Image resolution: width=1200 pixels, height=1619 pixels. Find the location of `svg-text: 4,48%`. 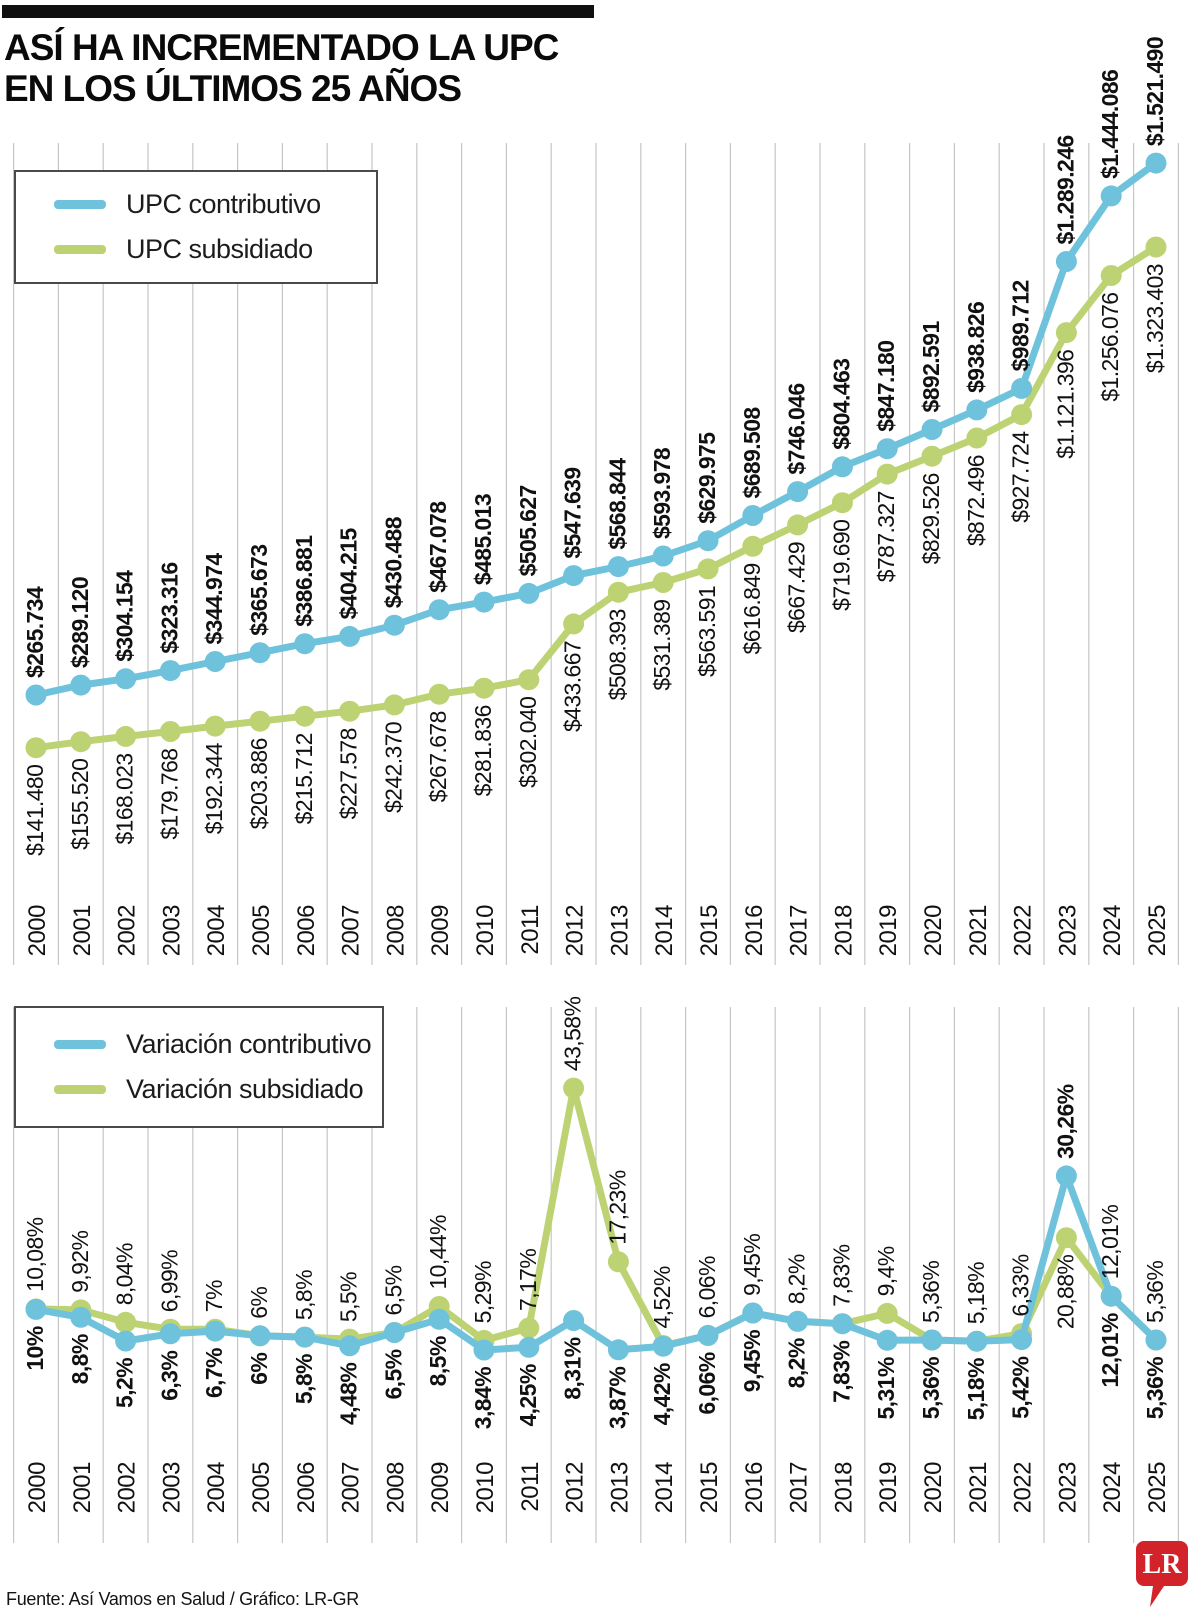

svg-text: 4,48% is located at coordinates (349, 1394).